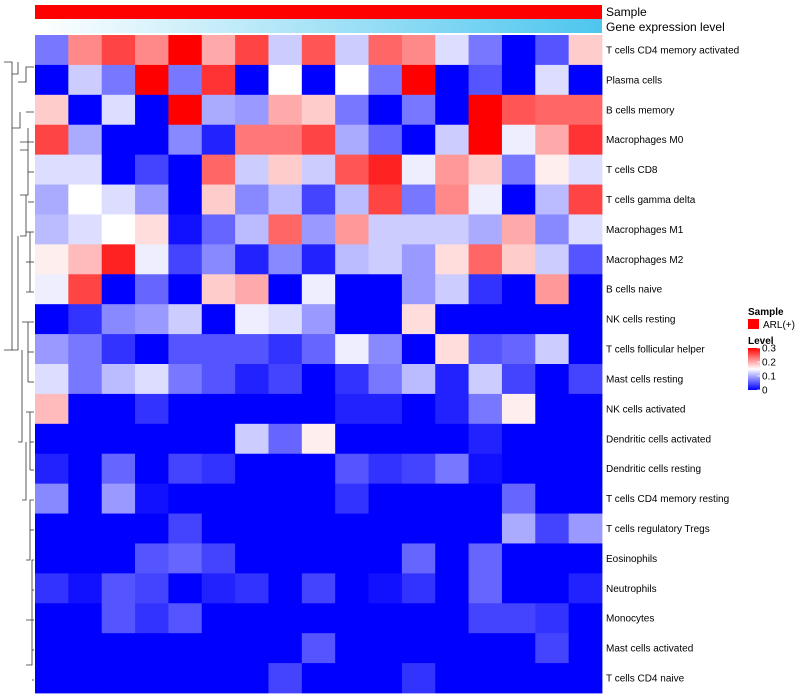 This screenshot has height=700, width=800. What do you see at coordinates (644, 379) in the screenshot?
I see `row-label: Mast cells resting` at bounding box center [644, 379].